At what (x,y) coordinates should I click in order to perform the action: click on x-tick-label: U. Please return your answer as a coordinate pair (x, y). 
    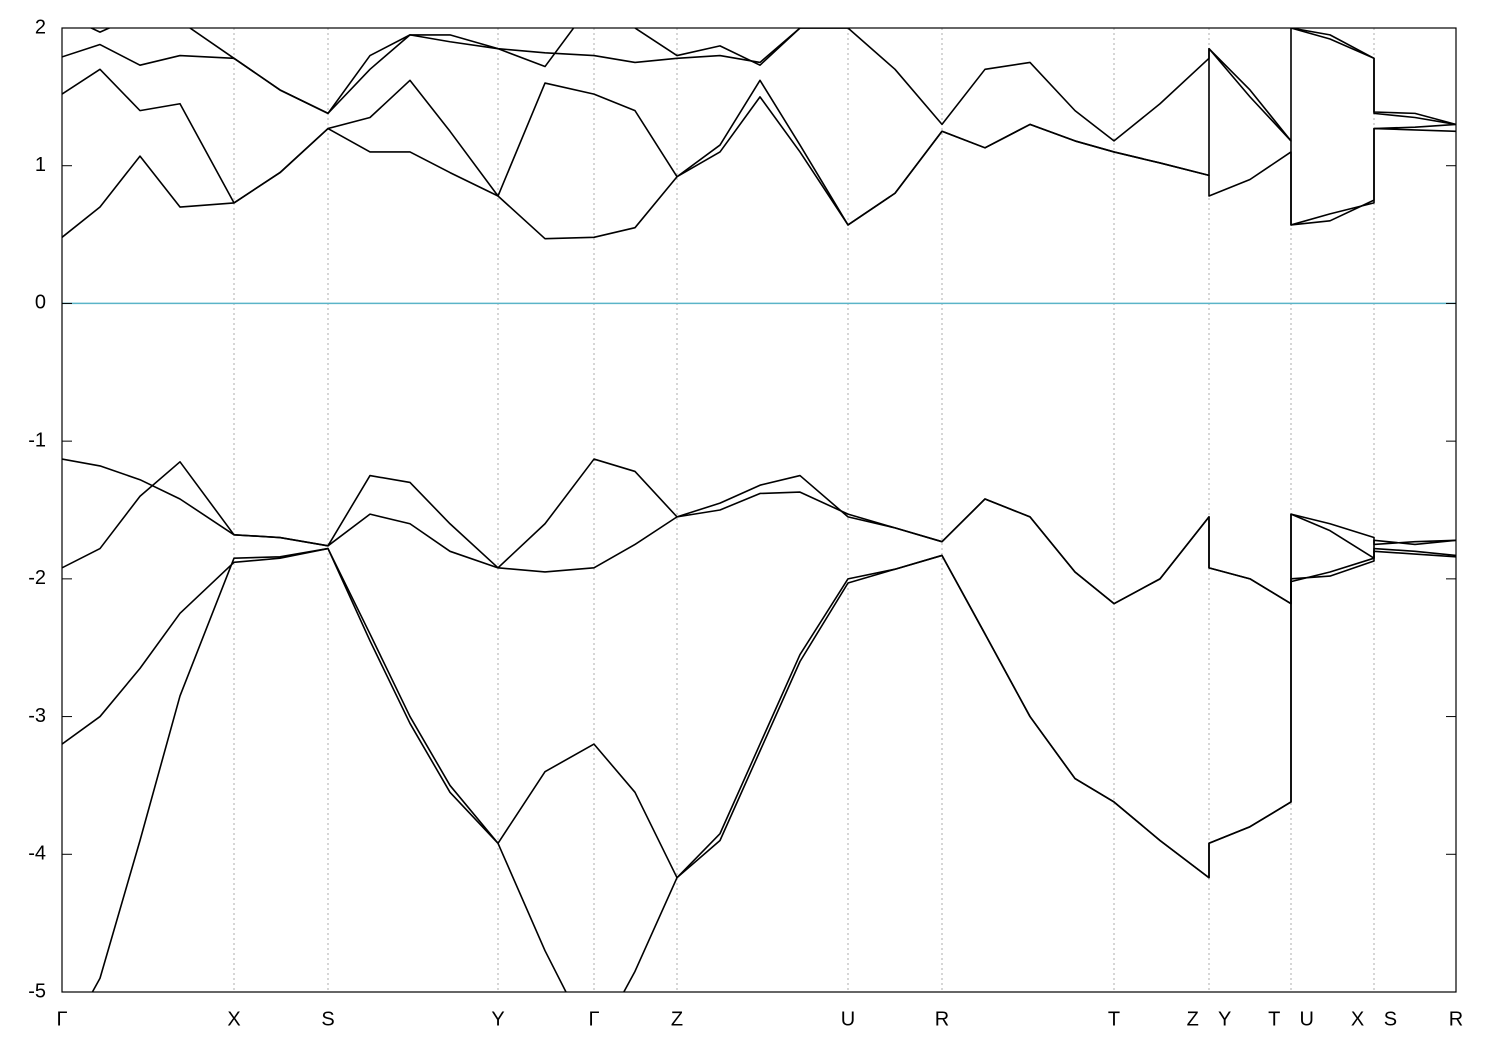
    Looking at the image, I should click on (848, 1019).